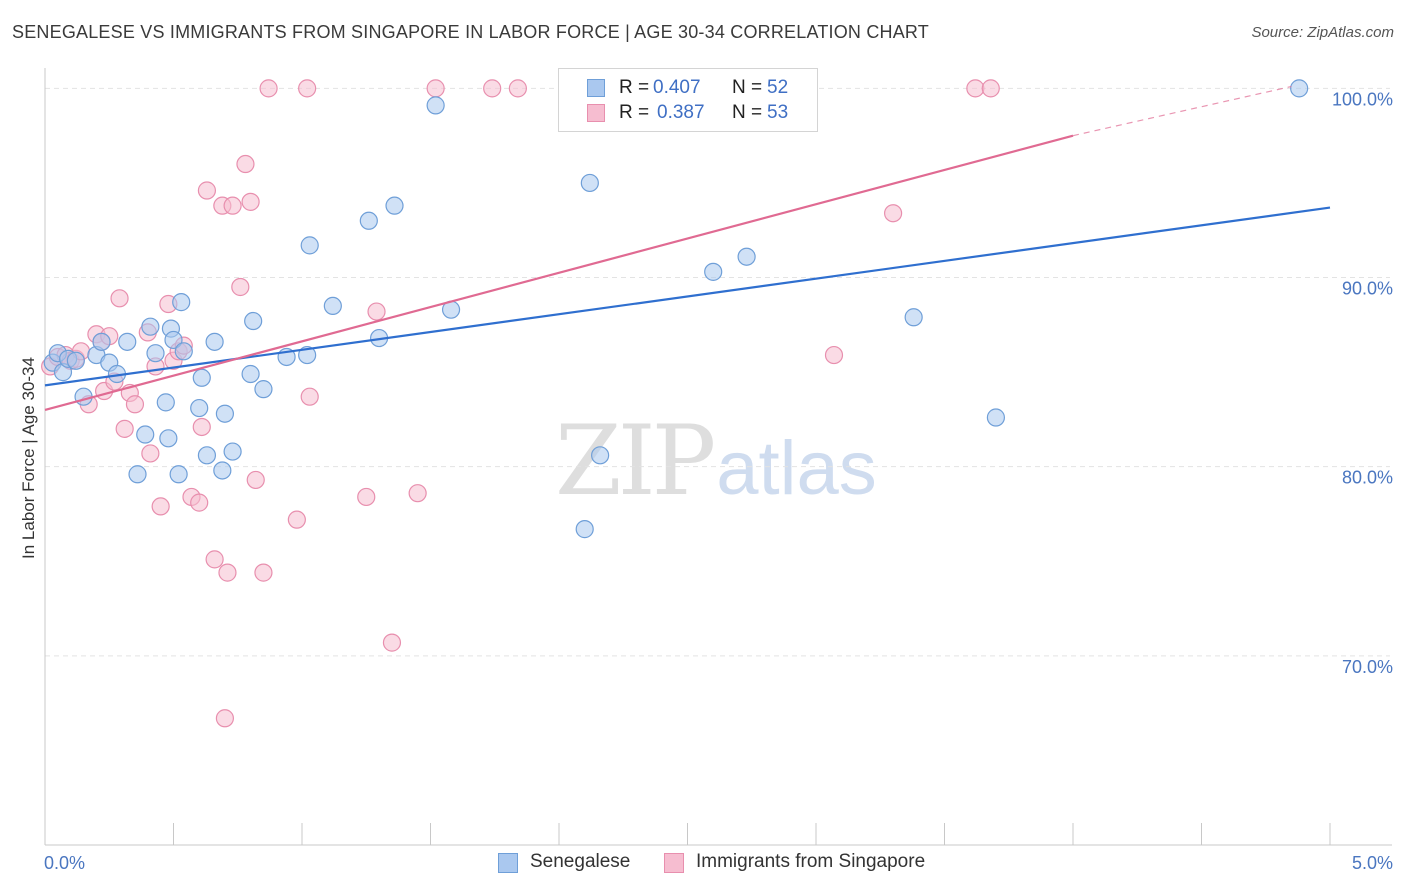 This screenshot has width=1406, height=892. Describe the element at coordinates (811, 861) in the screenshot. I see `singapore-legend-label: Immigrants from Singapore` at that location.